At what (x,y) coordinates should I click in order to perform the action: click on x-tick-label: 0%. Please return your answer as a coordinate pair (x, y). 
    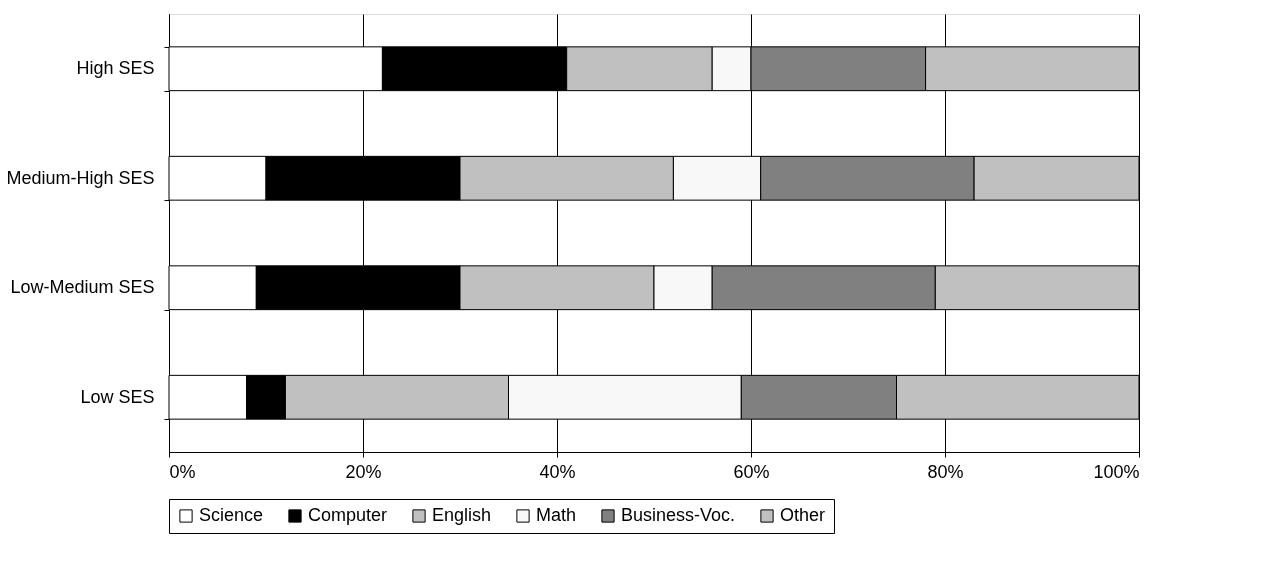
    Looking at the image, I should click on (182, 471).